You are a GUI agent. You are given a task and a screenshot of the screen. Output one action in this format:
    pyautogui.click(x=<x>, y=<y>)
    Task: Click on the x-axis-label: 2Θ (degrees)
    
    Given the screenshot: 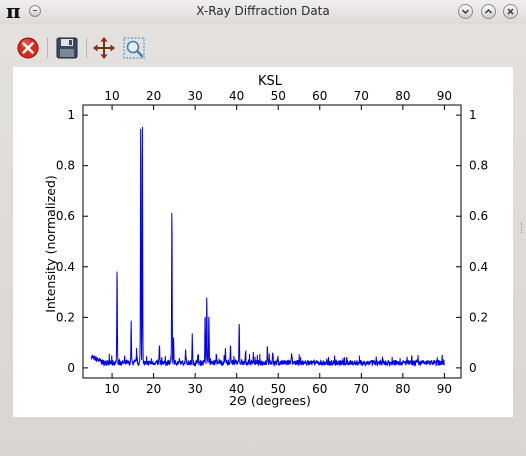 What is the action you would take?
    pyautogui.click(x=270, y=400)
    